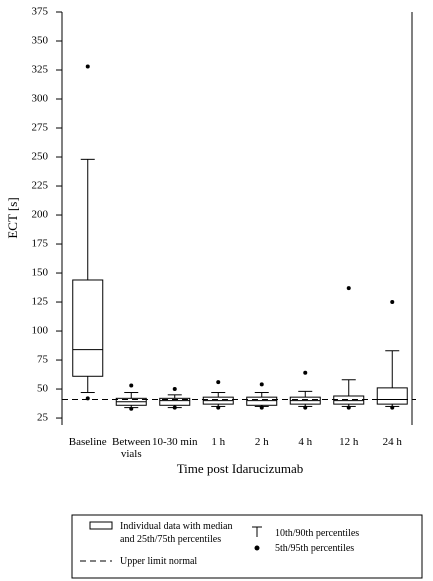 This screenshot has height=581, width=433. Describe the element at coordinates (247, 546) in the screenshot. I see `legend-frame` at that location.